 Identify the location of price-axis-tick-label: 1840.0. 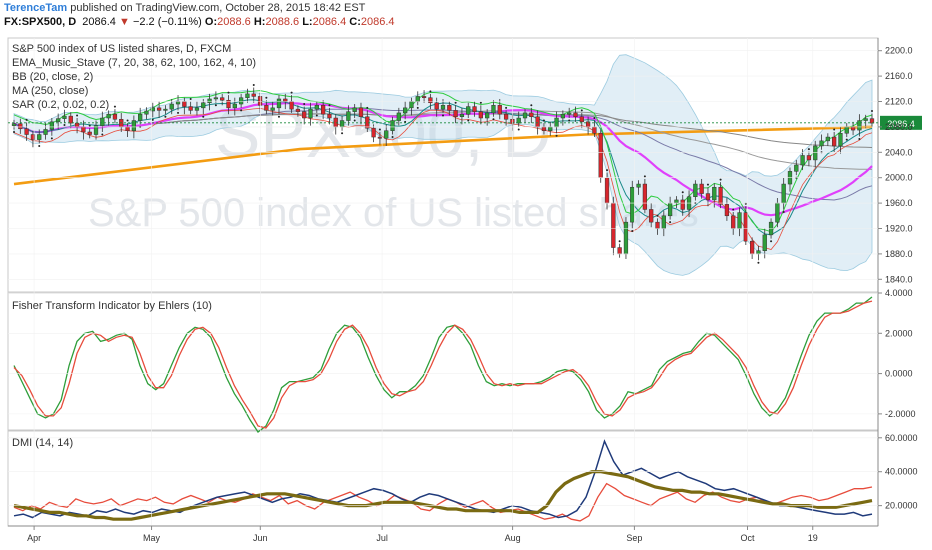
(899, 279).